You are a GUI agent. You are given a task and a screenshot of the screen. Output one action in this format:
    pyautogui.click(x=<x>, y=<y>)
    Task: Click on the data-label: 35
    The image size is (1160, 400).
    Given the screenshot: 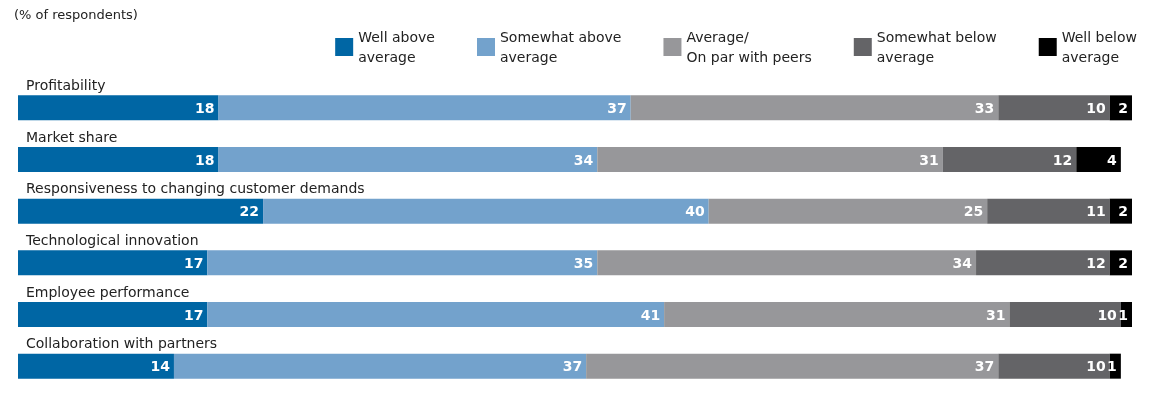 What is the action you would take?
    pyautogui.click(x=583, y=262)
    